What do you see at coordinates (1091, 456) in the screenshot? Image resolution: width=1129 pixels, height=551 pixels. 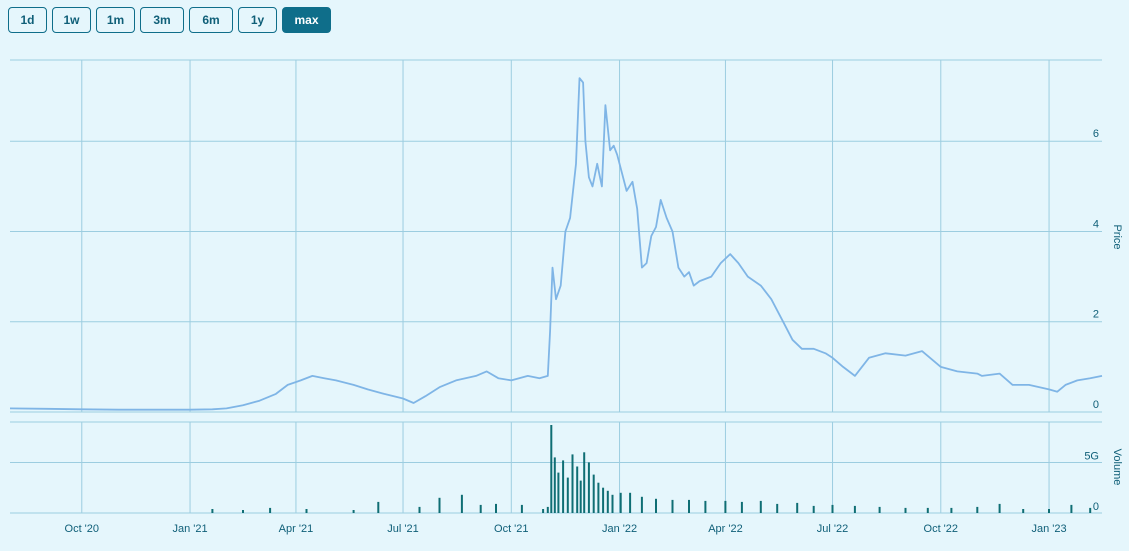 I see `volume-tick-label: 5G` at bounding box center [1091, 456].